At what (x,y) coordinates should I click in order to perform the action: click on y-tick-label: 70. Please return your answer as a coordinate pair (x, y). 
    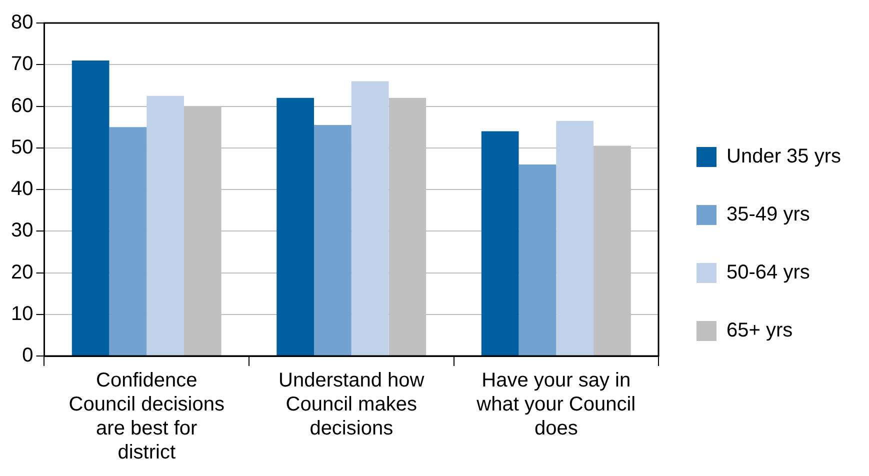
    Looking at the image, I should click on (22, 64).